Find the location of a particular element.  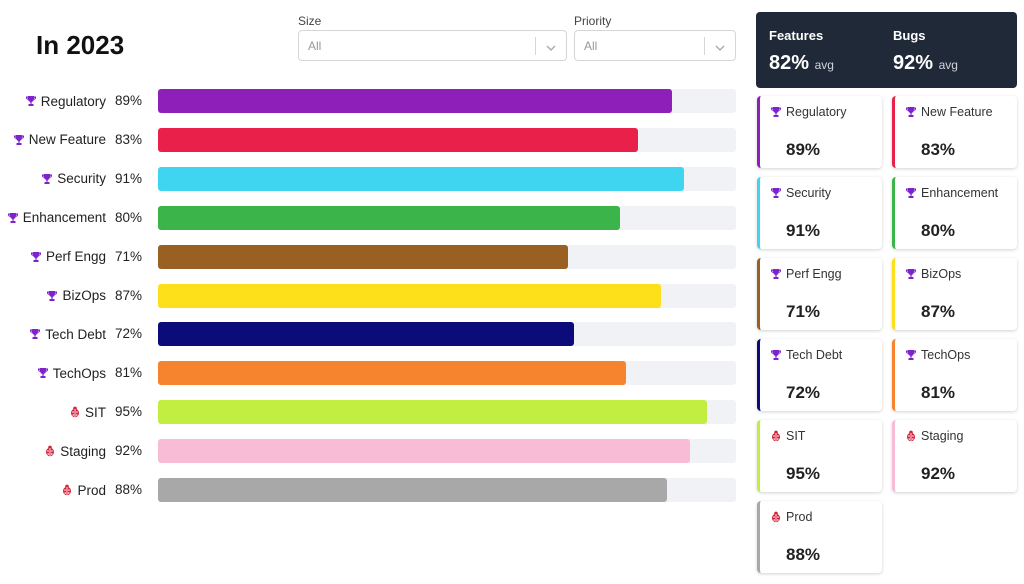

card-label: Regulatory is located at coordinates (808, 112).